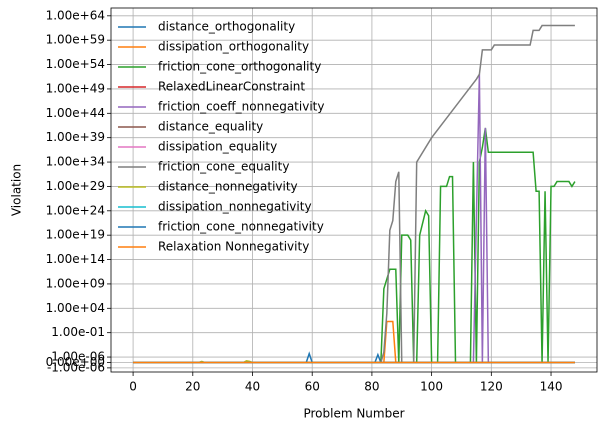  Describe the element at coordinates (78, 332) in the screenshot. I see `y-tick-label: 1.00e-01` at that location.